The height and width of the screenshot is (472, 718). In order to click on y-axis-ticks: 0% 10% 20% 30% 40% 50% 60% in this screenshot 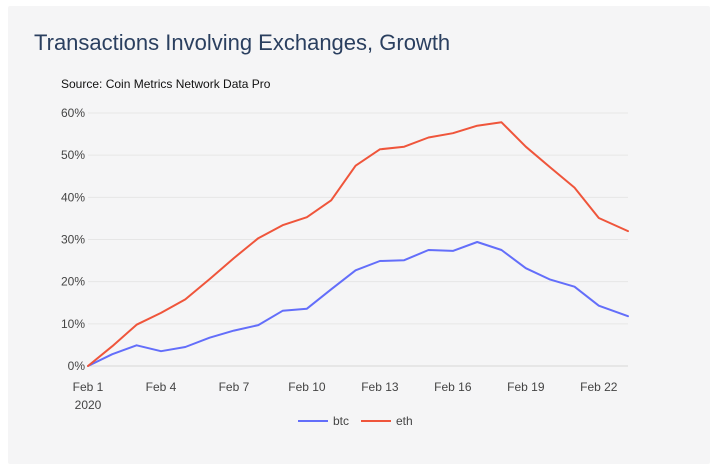, I will do `click(73, 239)`.